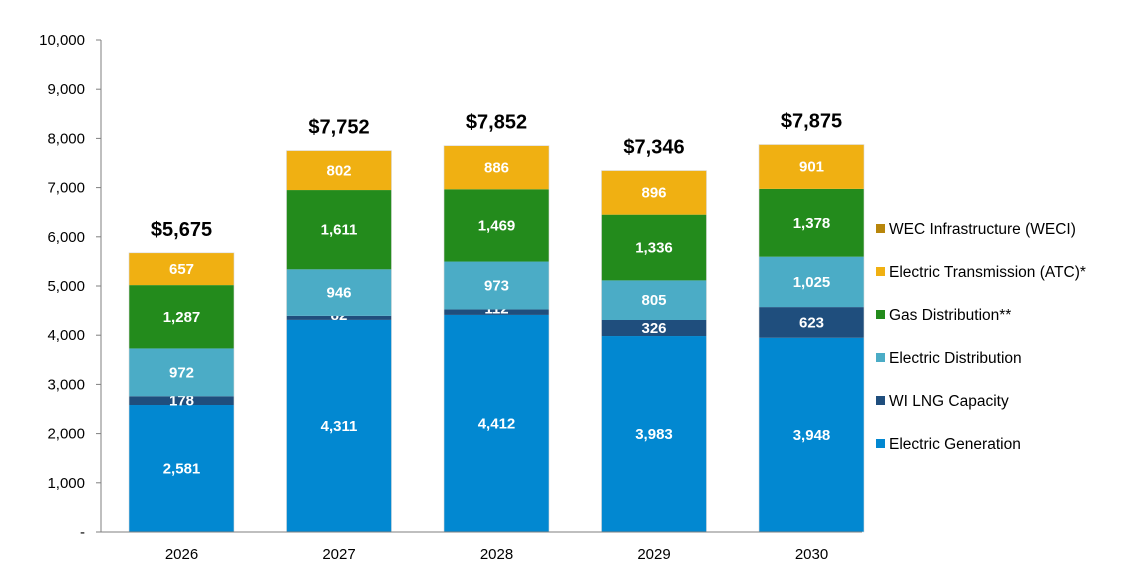 The width and height of the screenshot is (1128, 563). I want to click on bar-stack-2026: 2,581 178 972 1,287 657 -$5,675, so click(181, 376).